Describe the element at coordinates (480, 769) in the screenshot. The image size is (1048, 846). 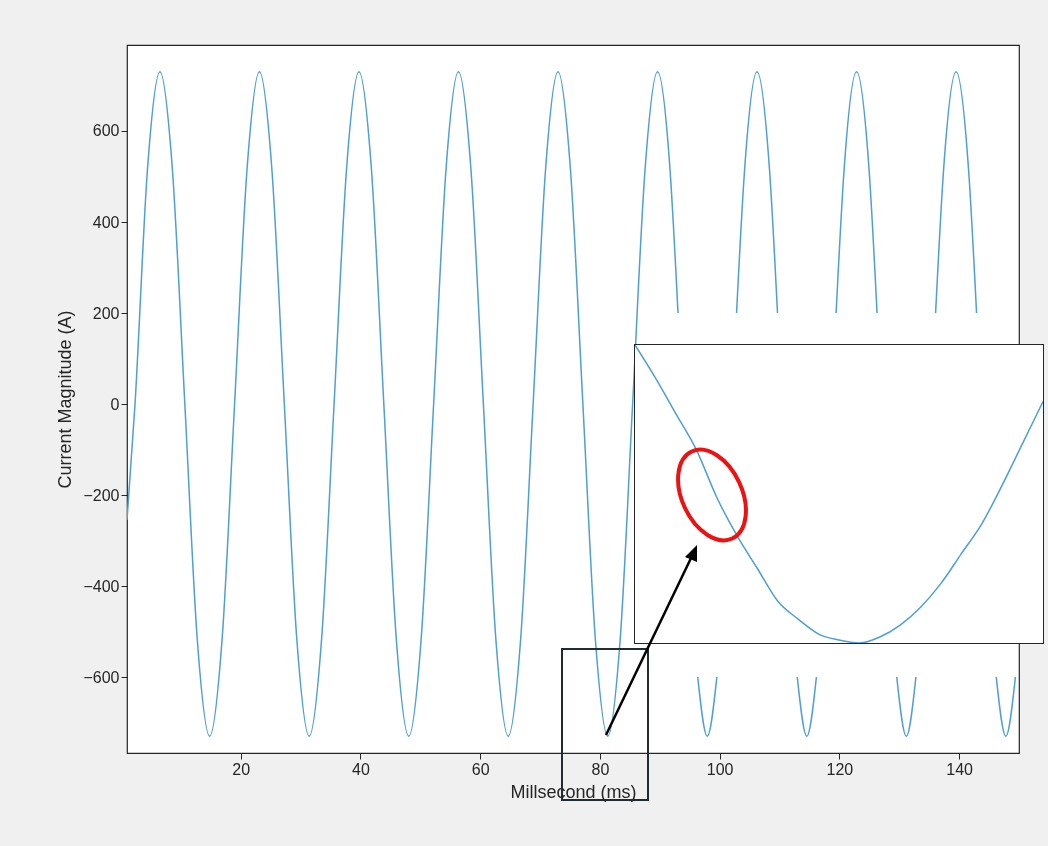
I see `x-tick-label: 60` at that location.